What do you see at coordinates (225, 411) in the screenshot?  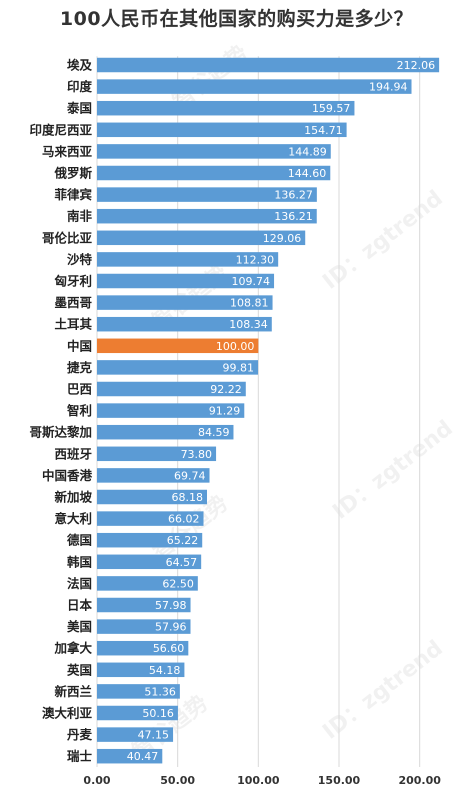 I see `bar-value-label: 91.29` at bounding box center [225, 411].